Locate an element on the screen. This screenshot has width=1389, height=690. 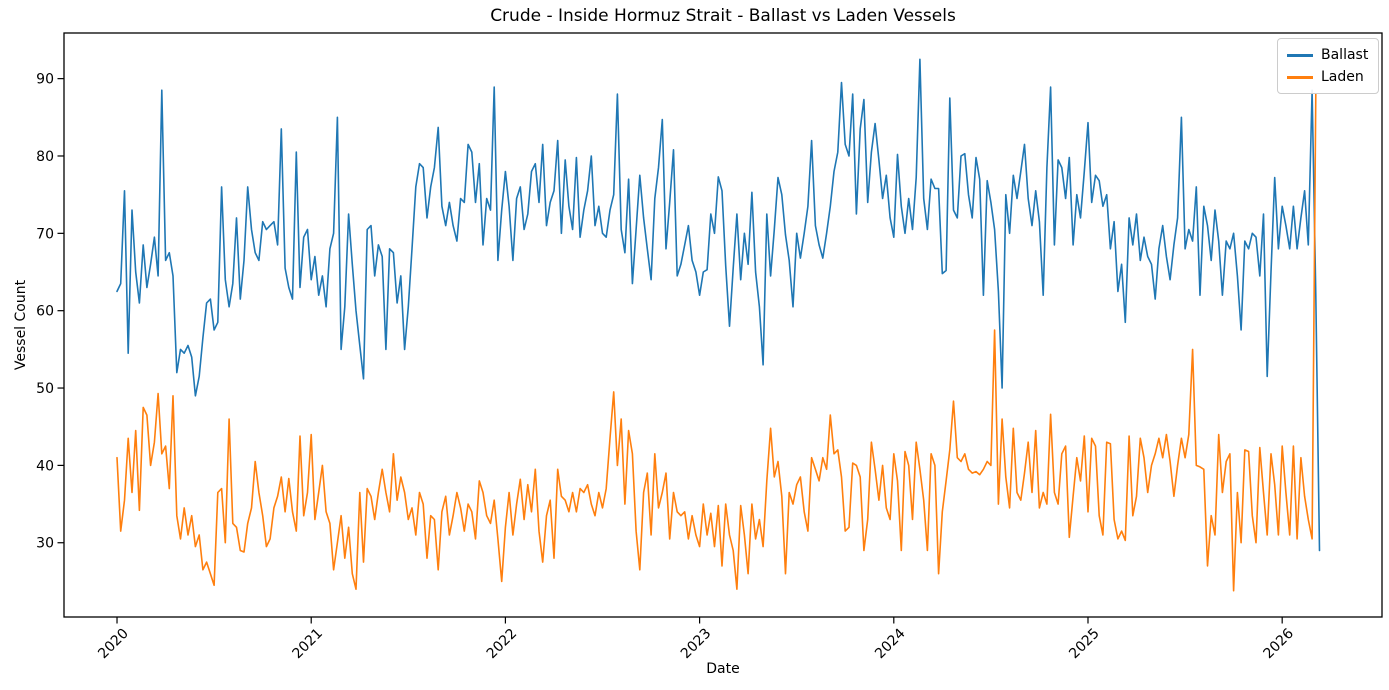
legend: Ballast Laden is located at coordinates (1328, 66).